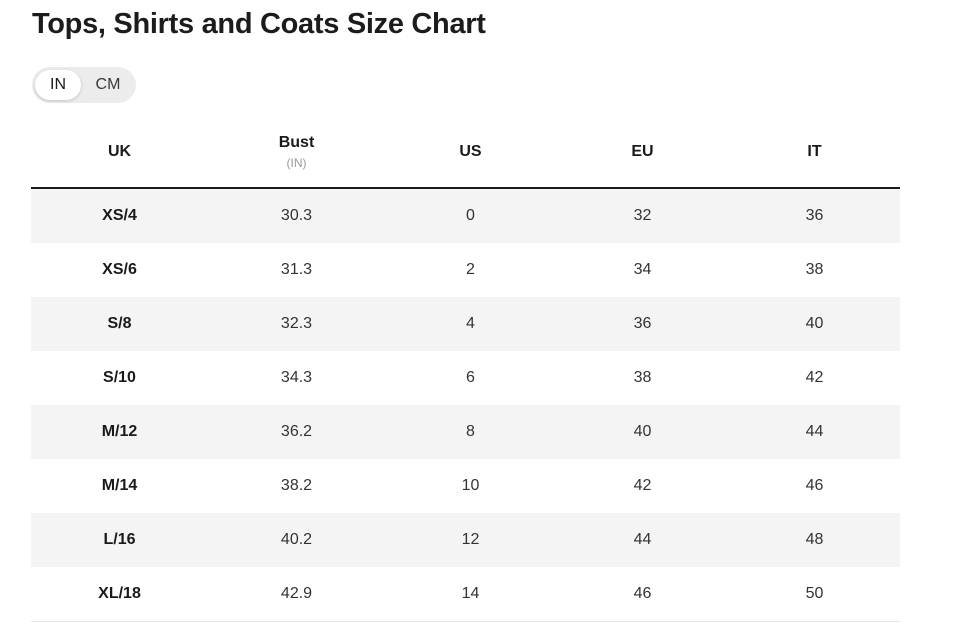 The width and height of the screenshot is (960, 642). What do you see at coordinates (814, 269) in the screenshot?
I see `cell-it: 38` at bounding box center [814, 269].